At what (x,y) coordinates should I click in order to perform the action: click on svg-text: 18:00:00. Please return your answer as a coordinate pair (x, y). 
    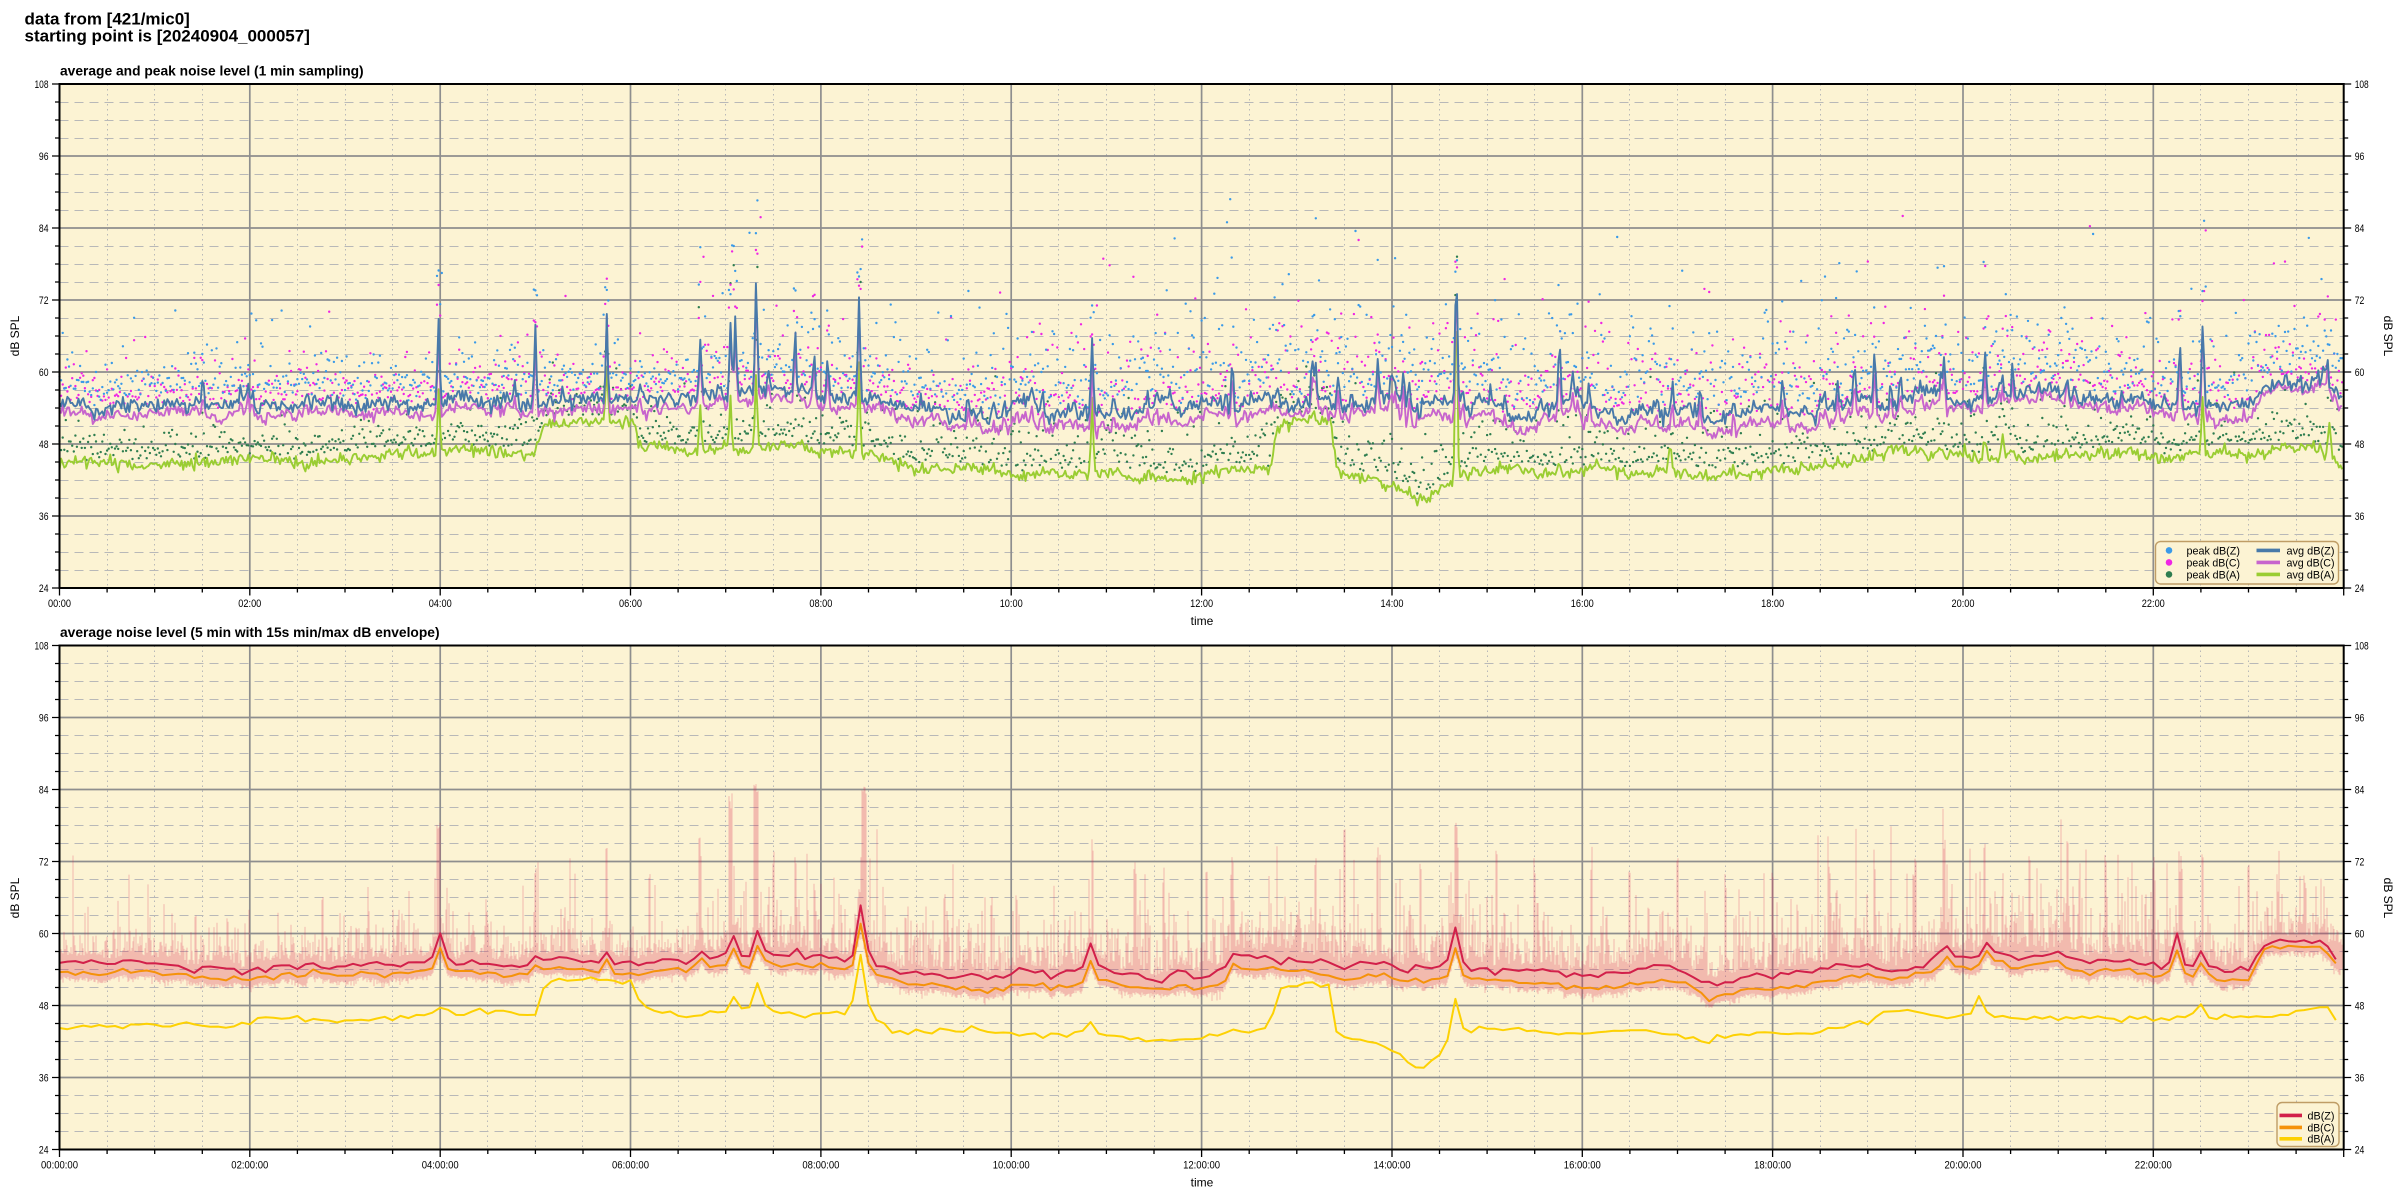
    Looking at the image, I should click on (1772, 1166).